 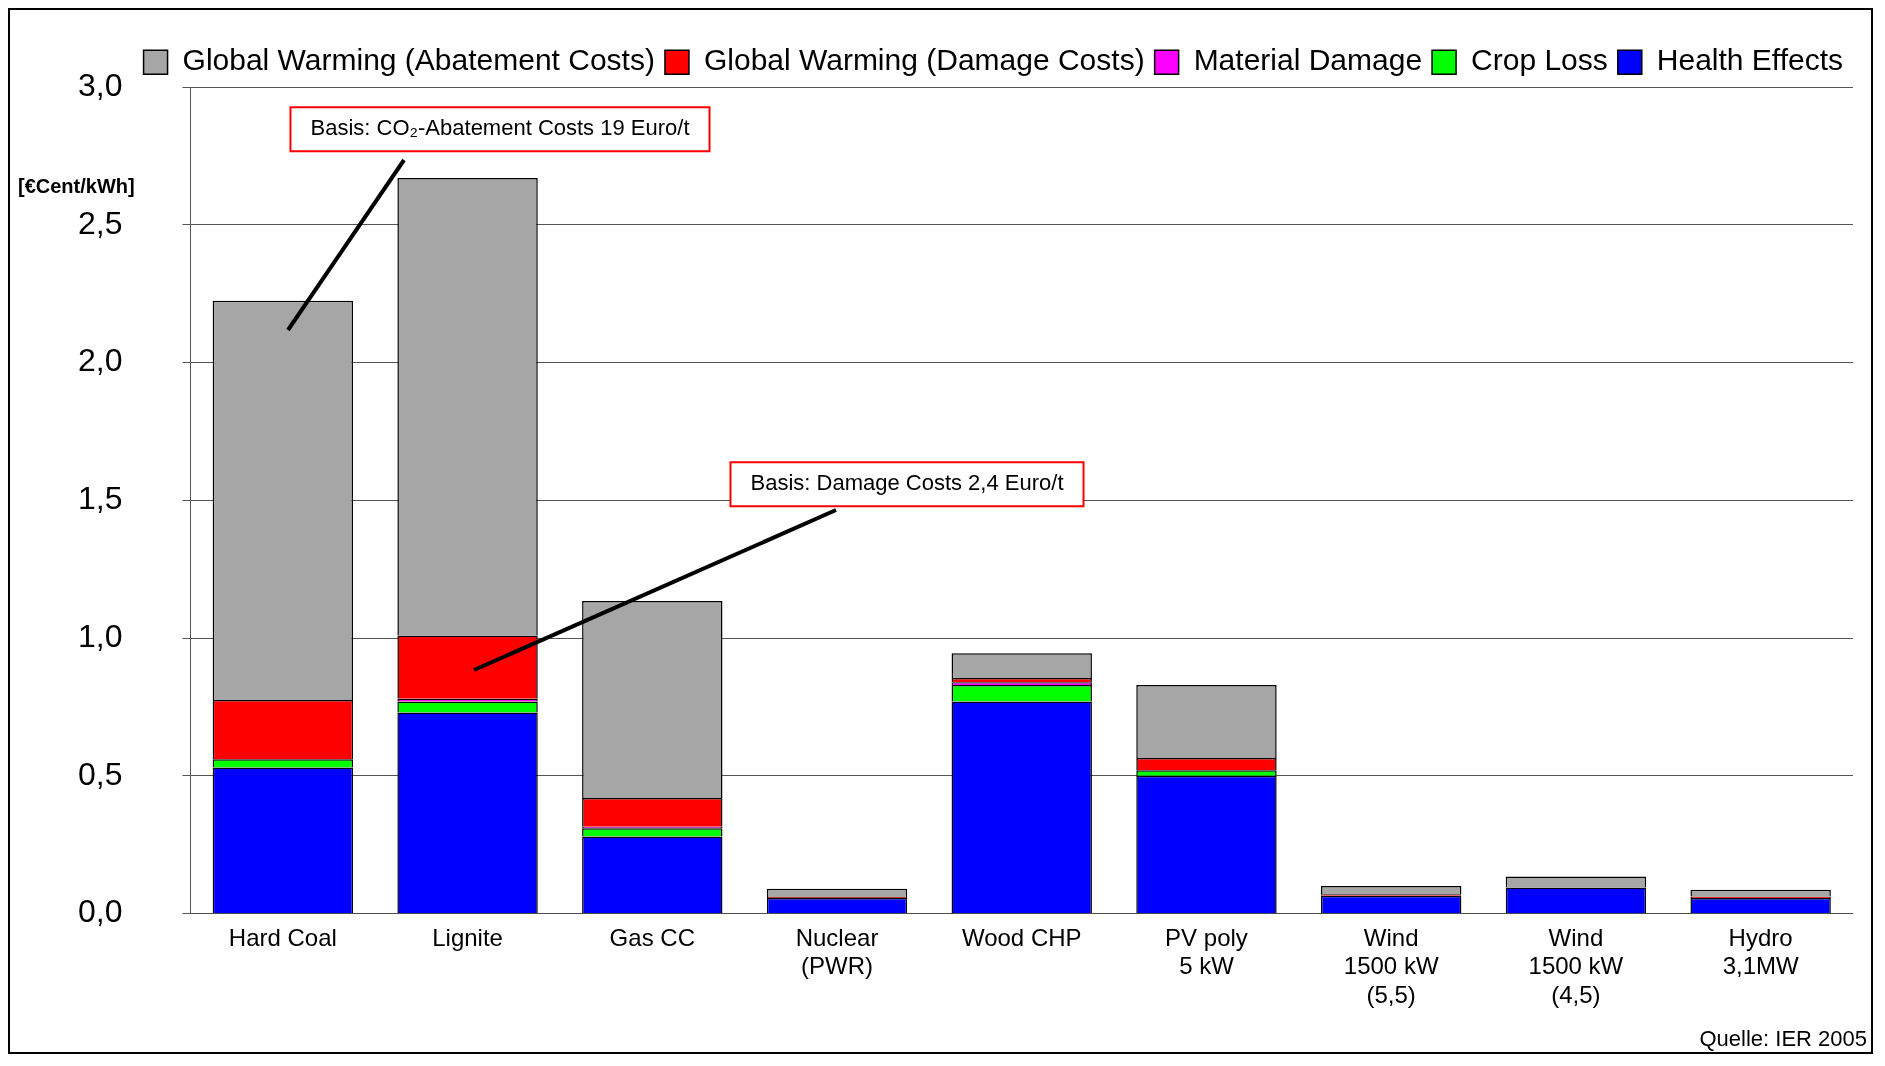 I want to click on legend-label: Material Damage, so click(x=1308, y=60).